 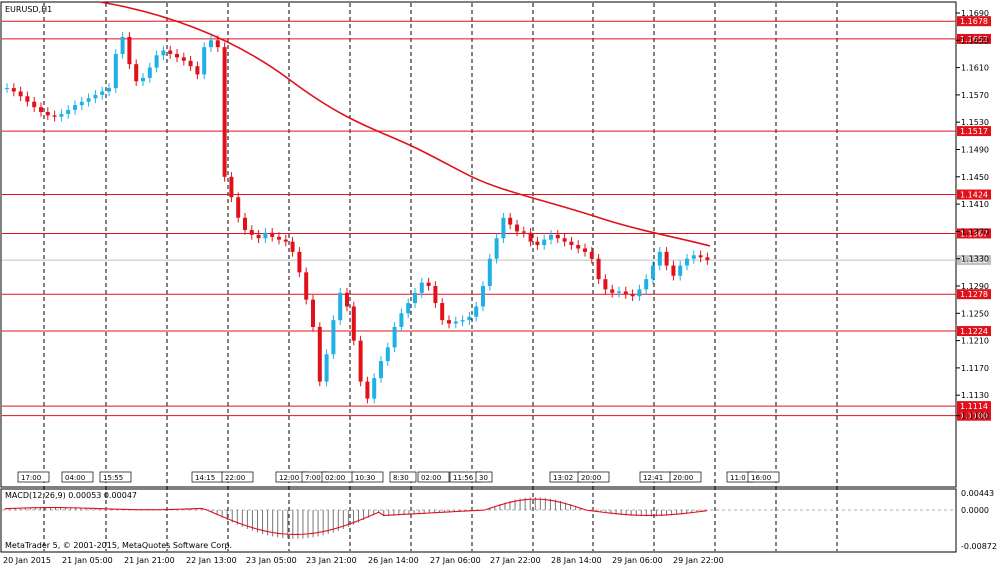 I want to click on symbol-title: EURUSD,H1, so click(x=28, y=9).